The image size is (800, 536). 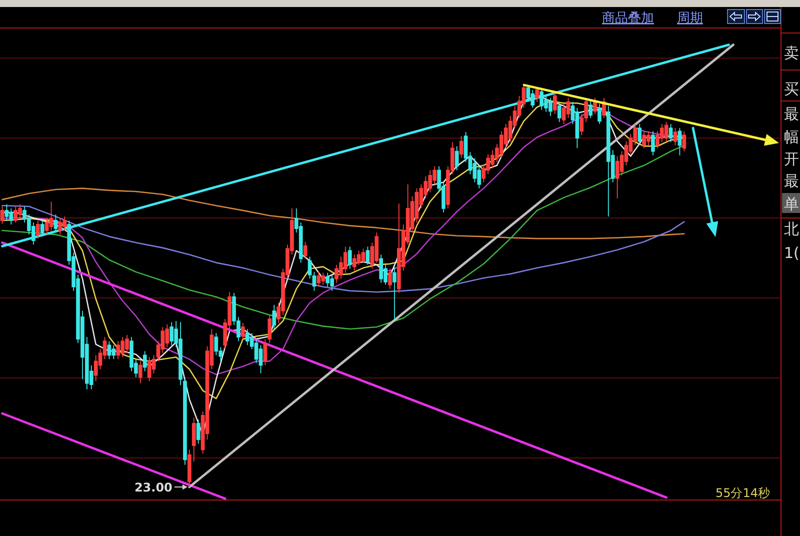 I want to click on annotation: 55分14秒, so click(x=742, y=493).